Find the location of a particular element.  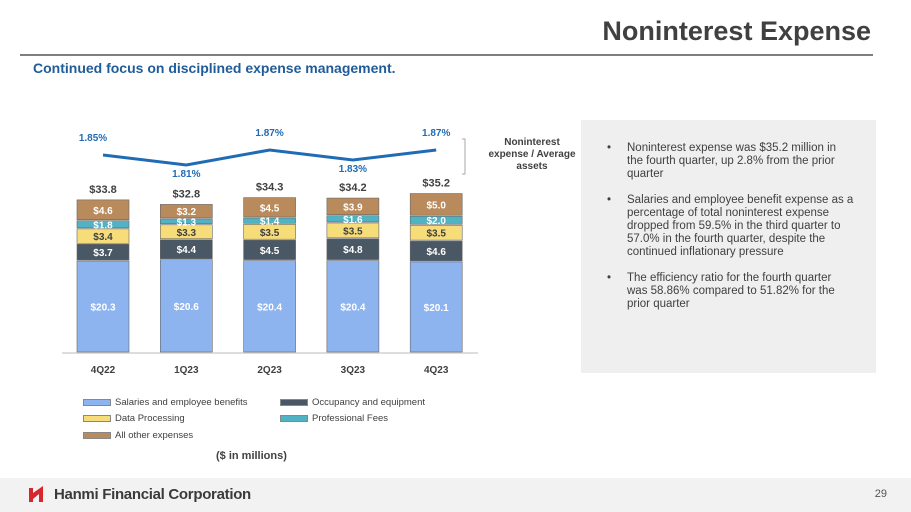

legend-professional-fees: Professional Fees is located at coordinates (334, 418).